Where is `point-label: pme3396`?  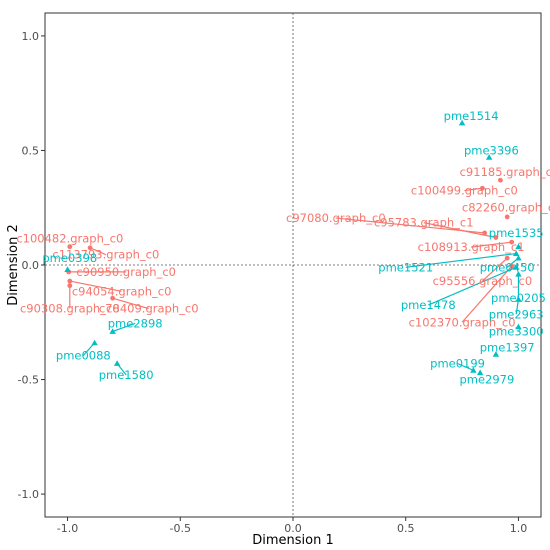 point-label: pme3396 is located at coordinates (491, 150).